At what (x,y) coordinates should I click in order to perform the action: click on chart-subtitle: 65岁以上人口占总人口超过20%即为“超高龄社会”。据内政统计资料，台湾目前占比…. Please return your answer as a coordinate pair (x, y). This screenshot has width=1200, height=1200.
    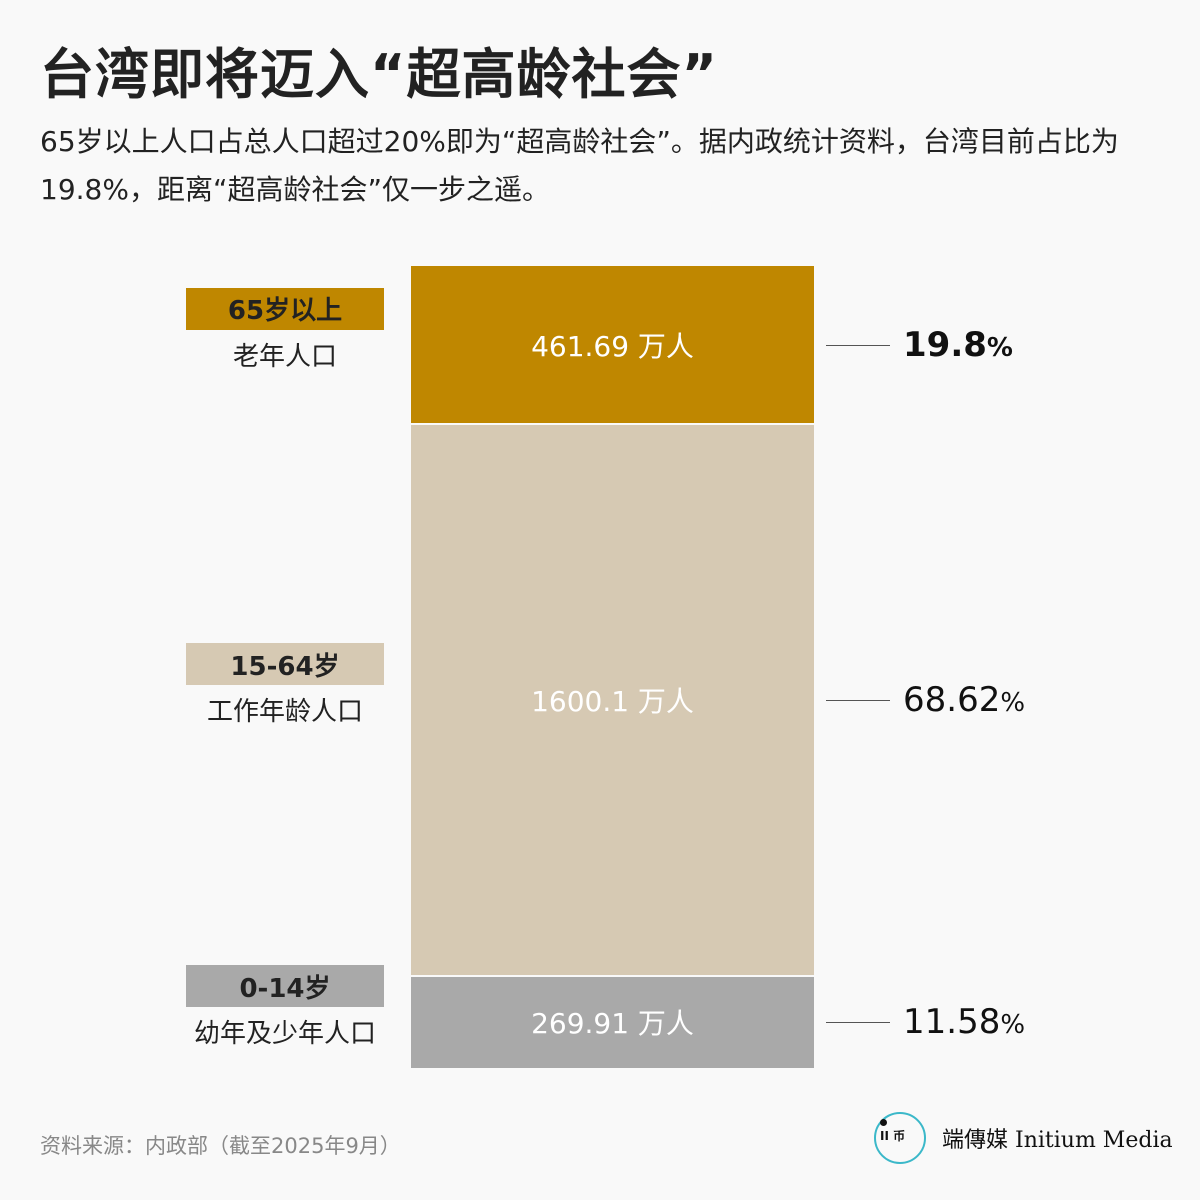
    Looking at the image, I should click on (579, 165).